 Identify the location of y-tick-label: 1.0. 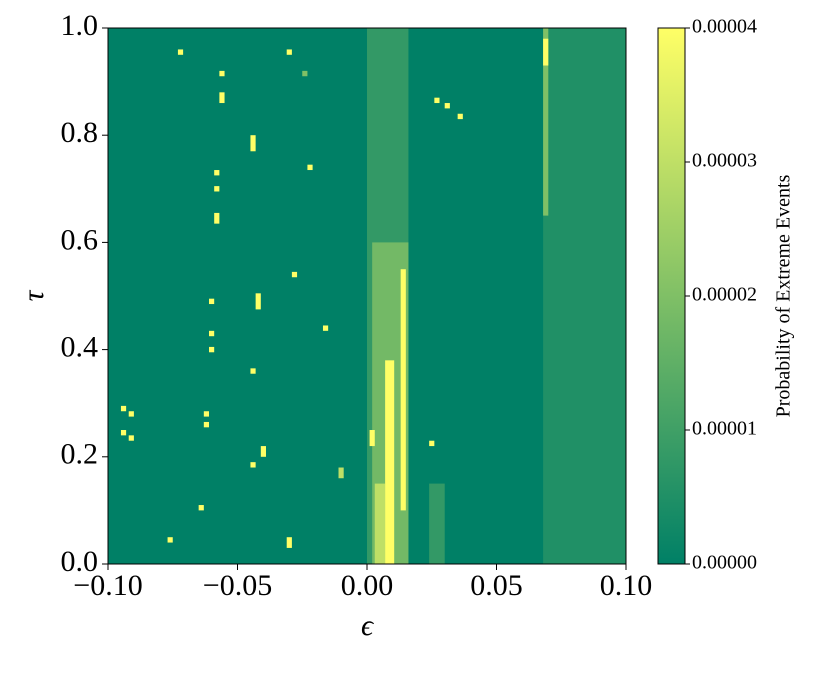
(80, 25).